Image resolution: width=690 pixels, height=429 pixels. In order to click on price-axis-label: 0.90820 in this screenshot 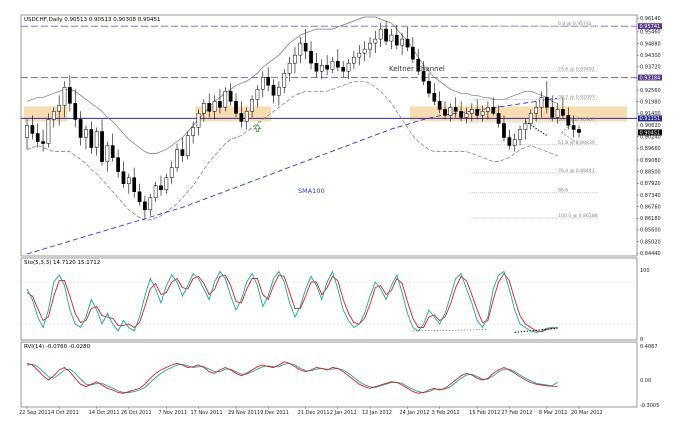, I will do `click(650, 126)`.